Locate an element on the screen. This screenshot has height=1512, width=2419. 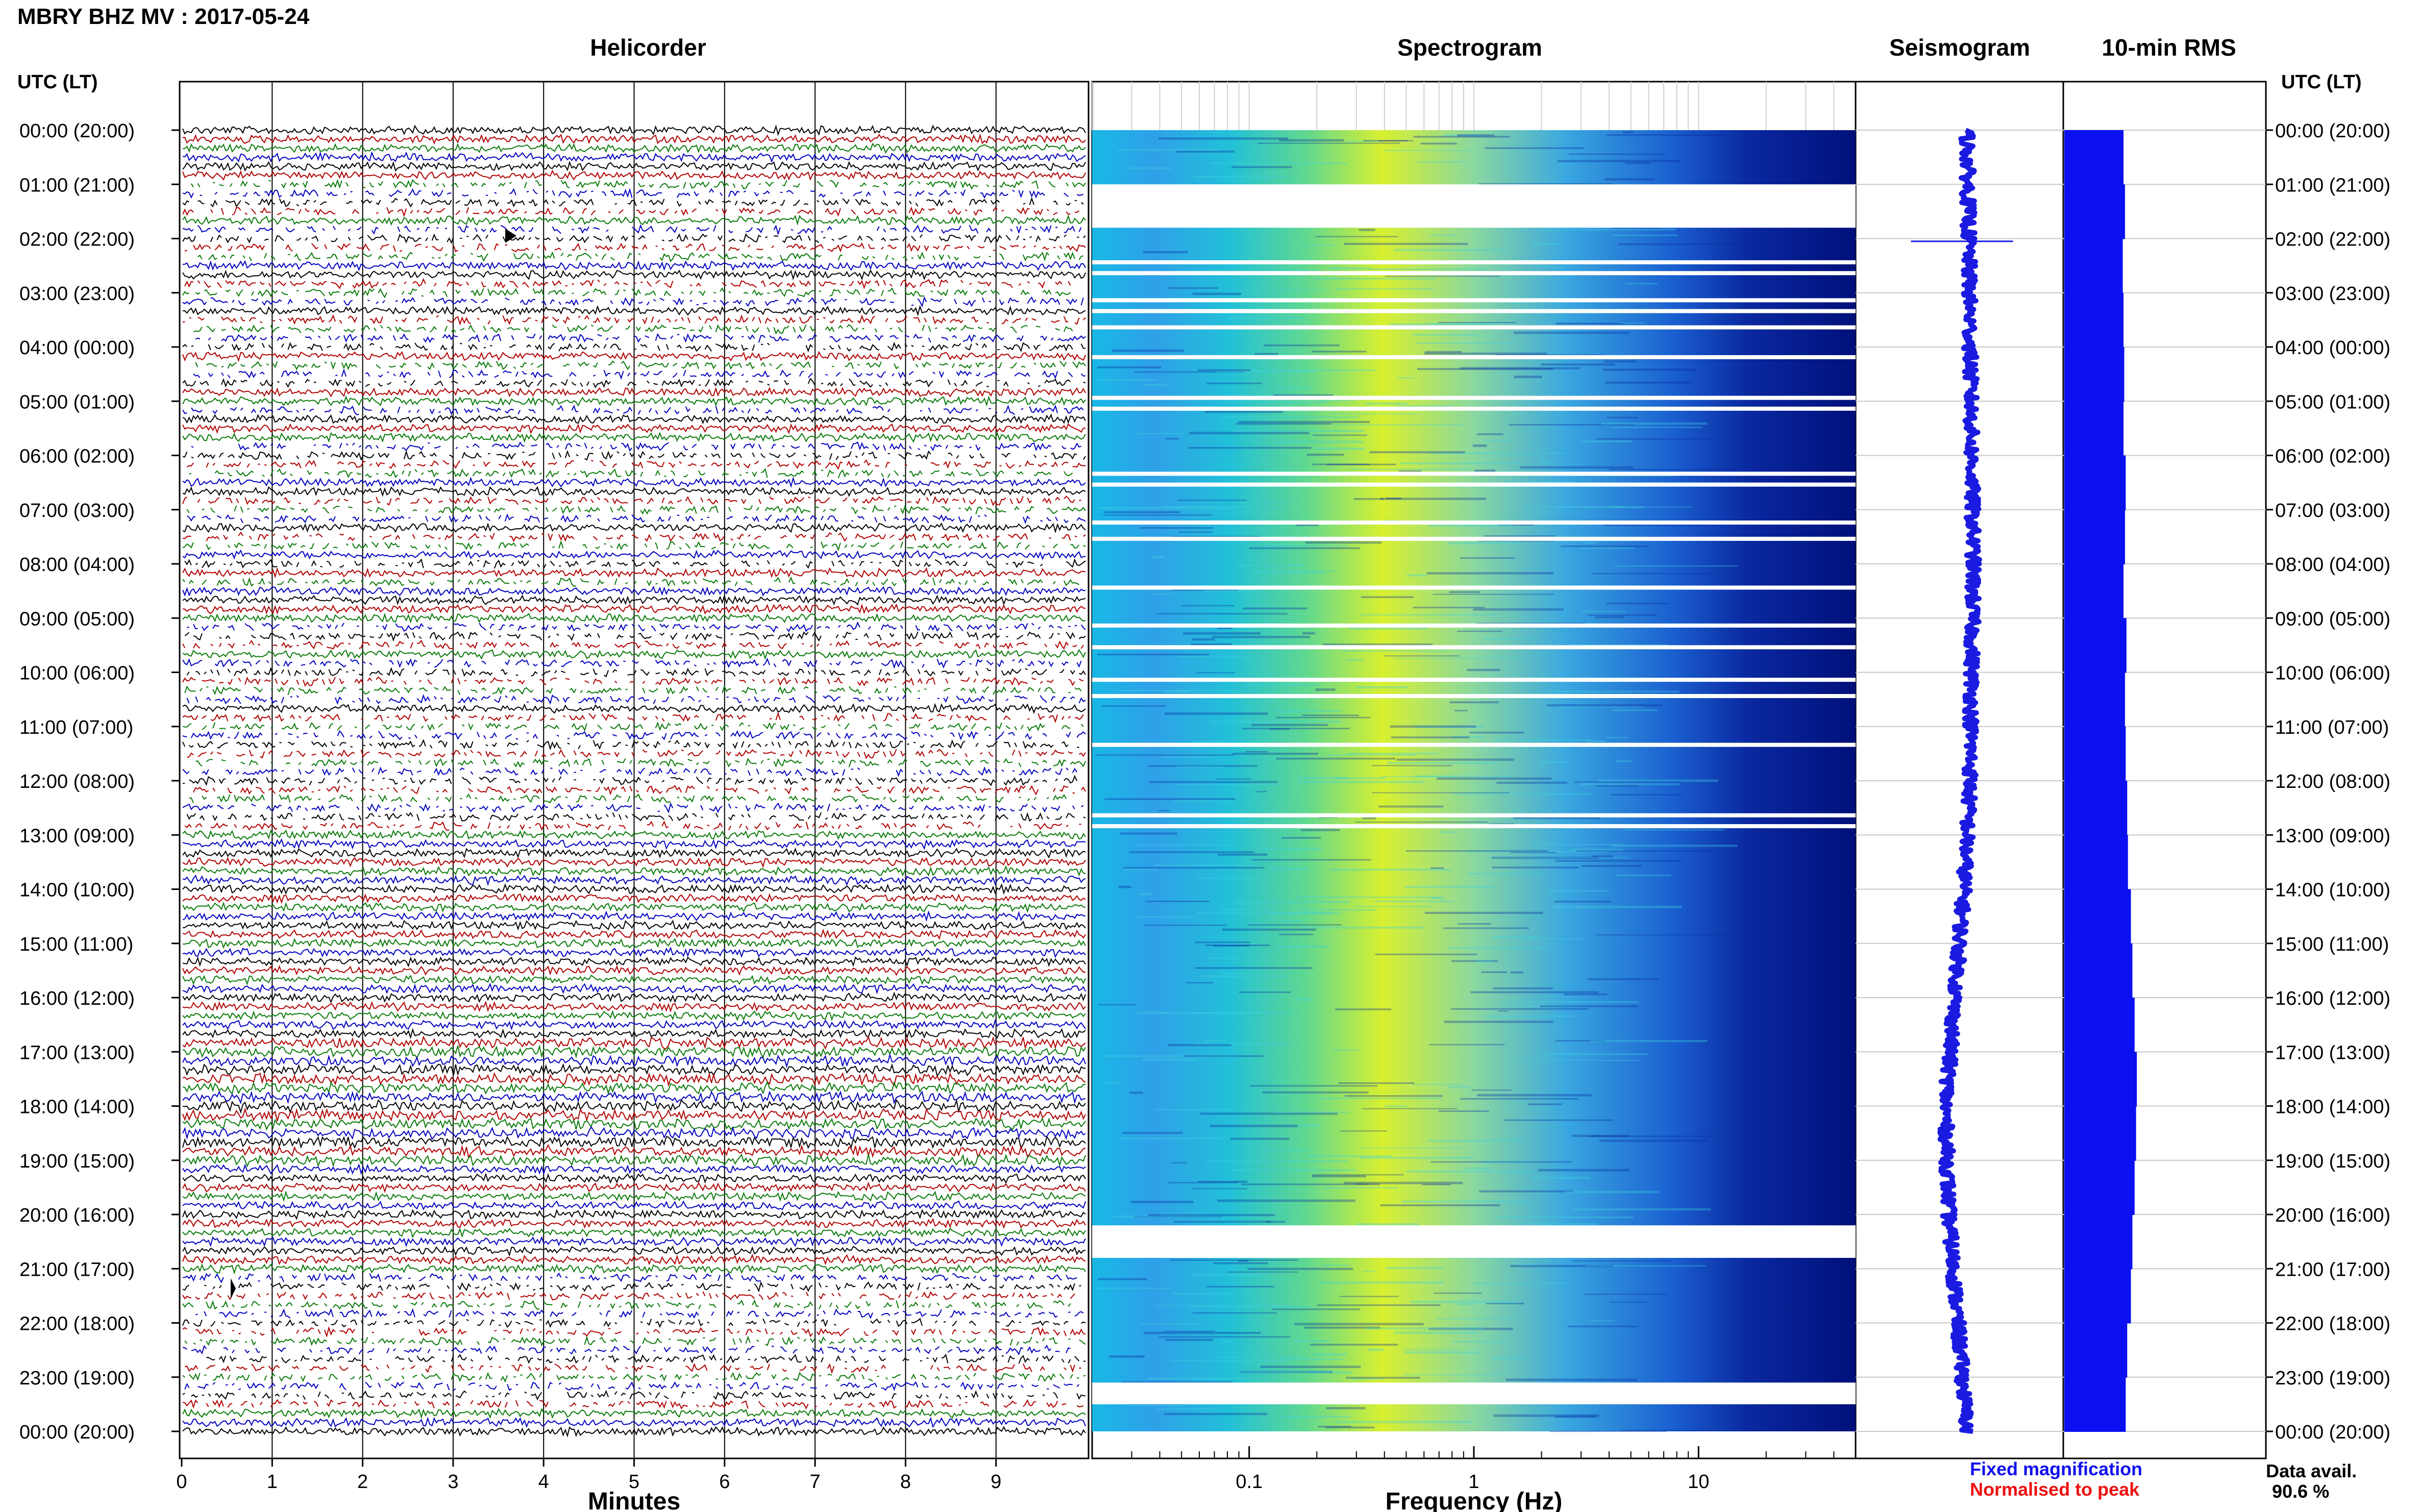
time-tick-label-left: 13:00 (09:00) is located at coordinates (77, 836).